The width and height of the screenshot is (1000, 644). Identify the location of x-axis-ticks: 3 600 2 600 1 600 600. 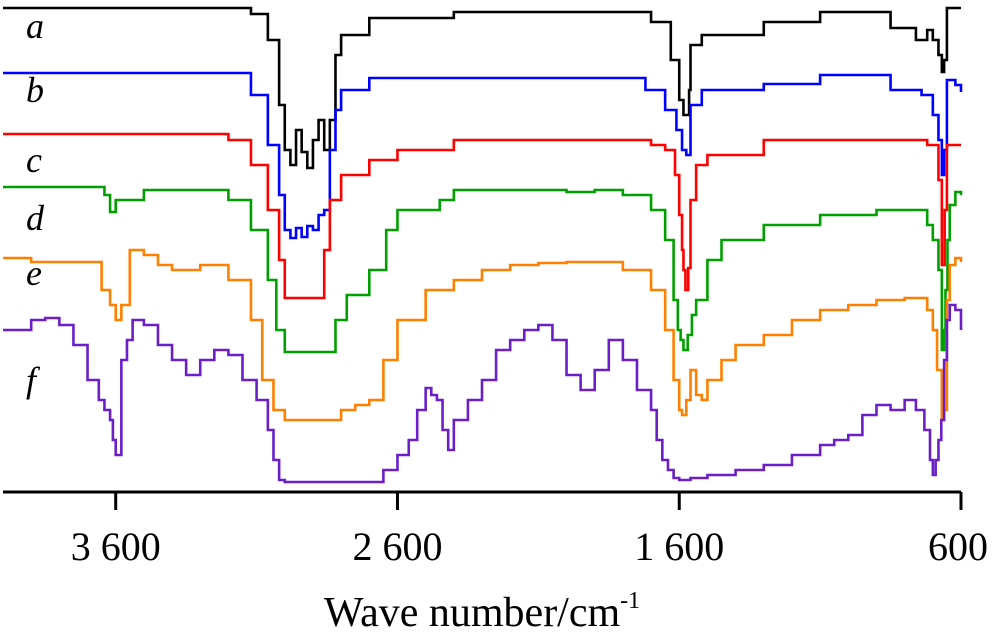
(529, 530).